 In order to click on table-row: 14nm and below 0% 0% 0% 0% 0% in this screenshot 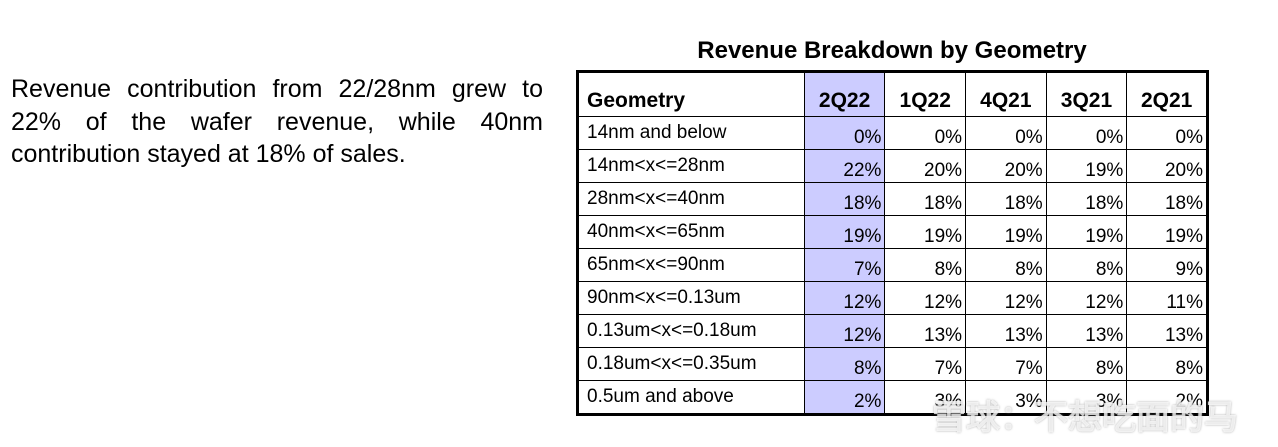, I will do `click(892, 133)`.